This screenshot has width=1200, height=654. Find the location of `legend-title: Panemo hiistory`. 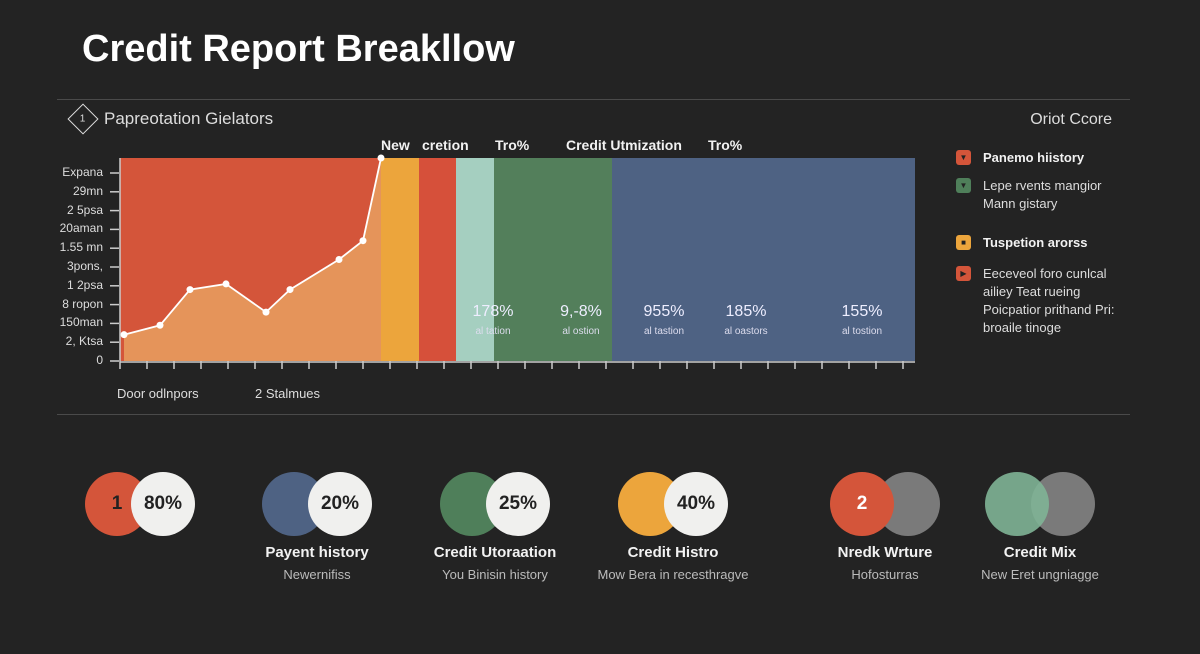

legend-title: Panemo hiistory is located at coordinates (1034, 157).